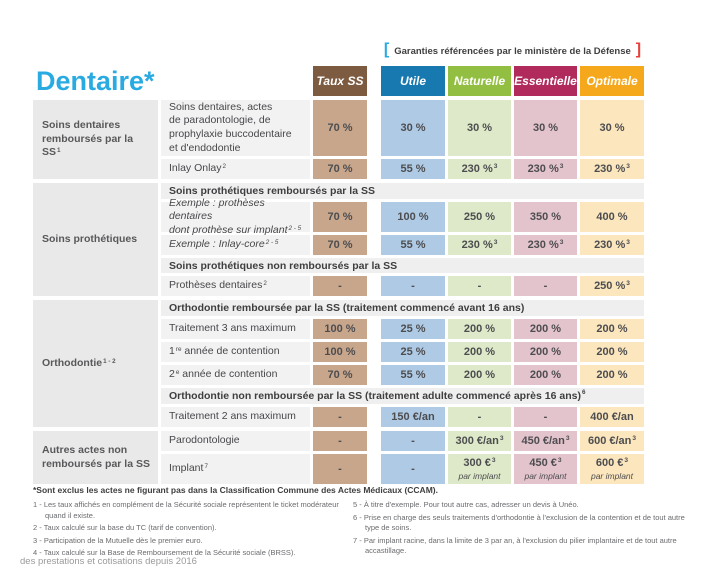  Describe the element at coordinates (235, 469) in the screenshot. I see `row-label: Implant7` at that location.